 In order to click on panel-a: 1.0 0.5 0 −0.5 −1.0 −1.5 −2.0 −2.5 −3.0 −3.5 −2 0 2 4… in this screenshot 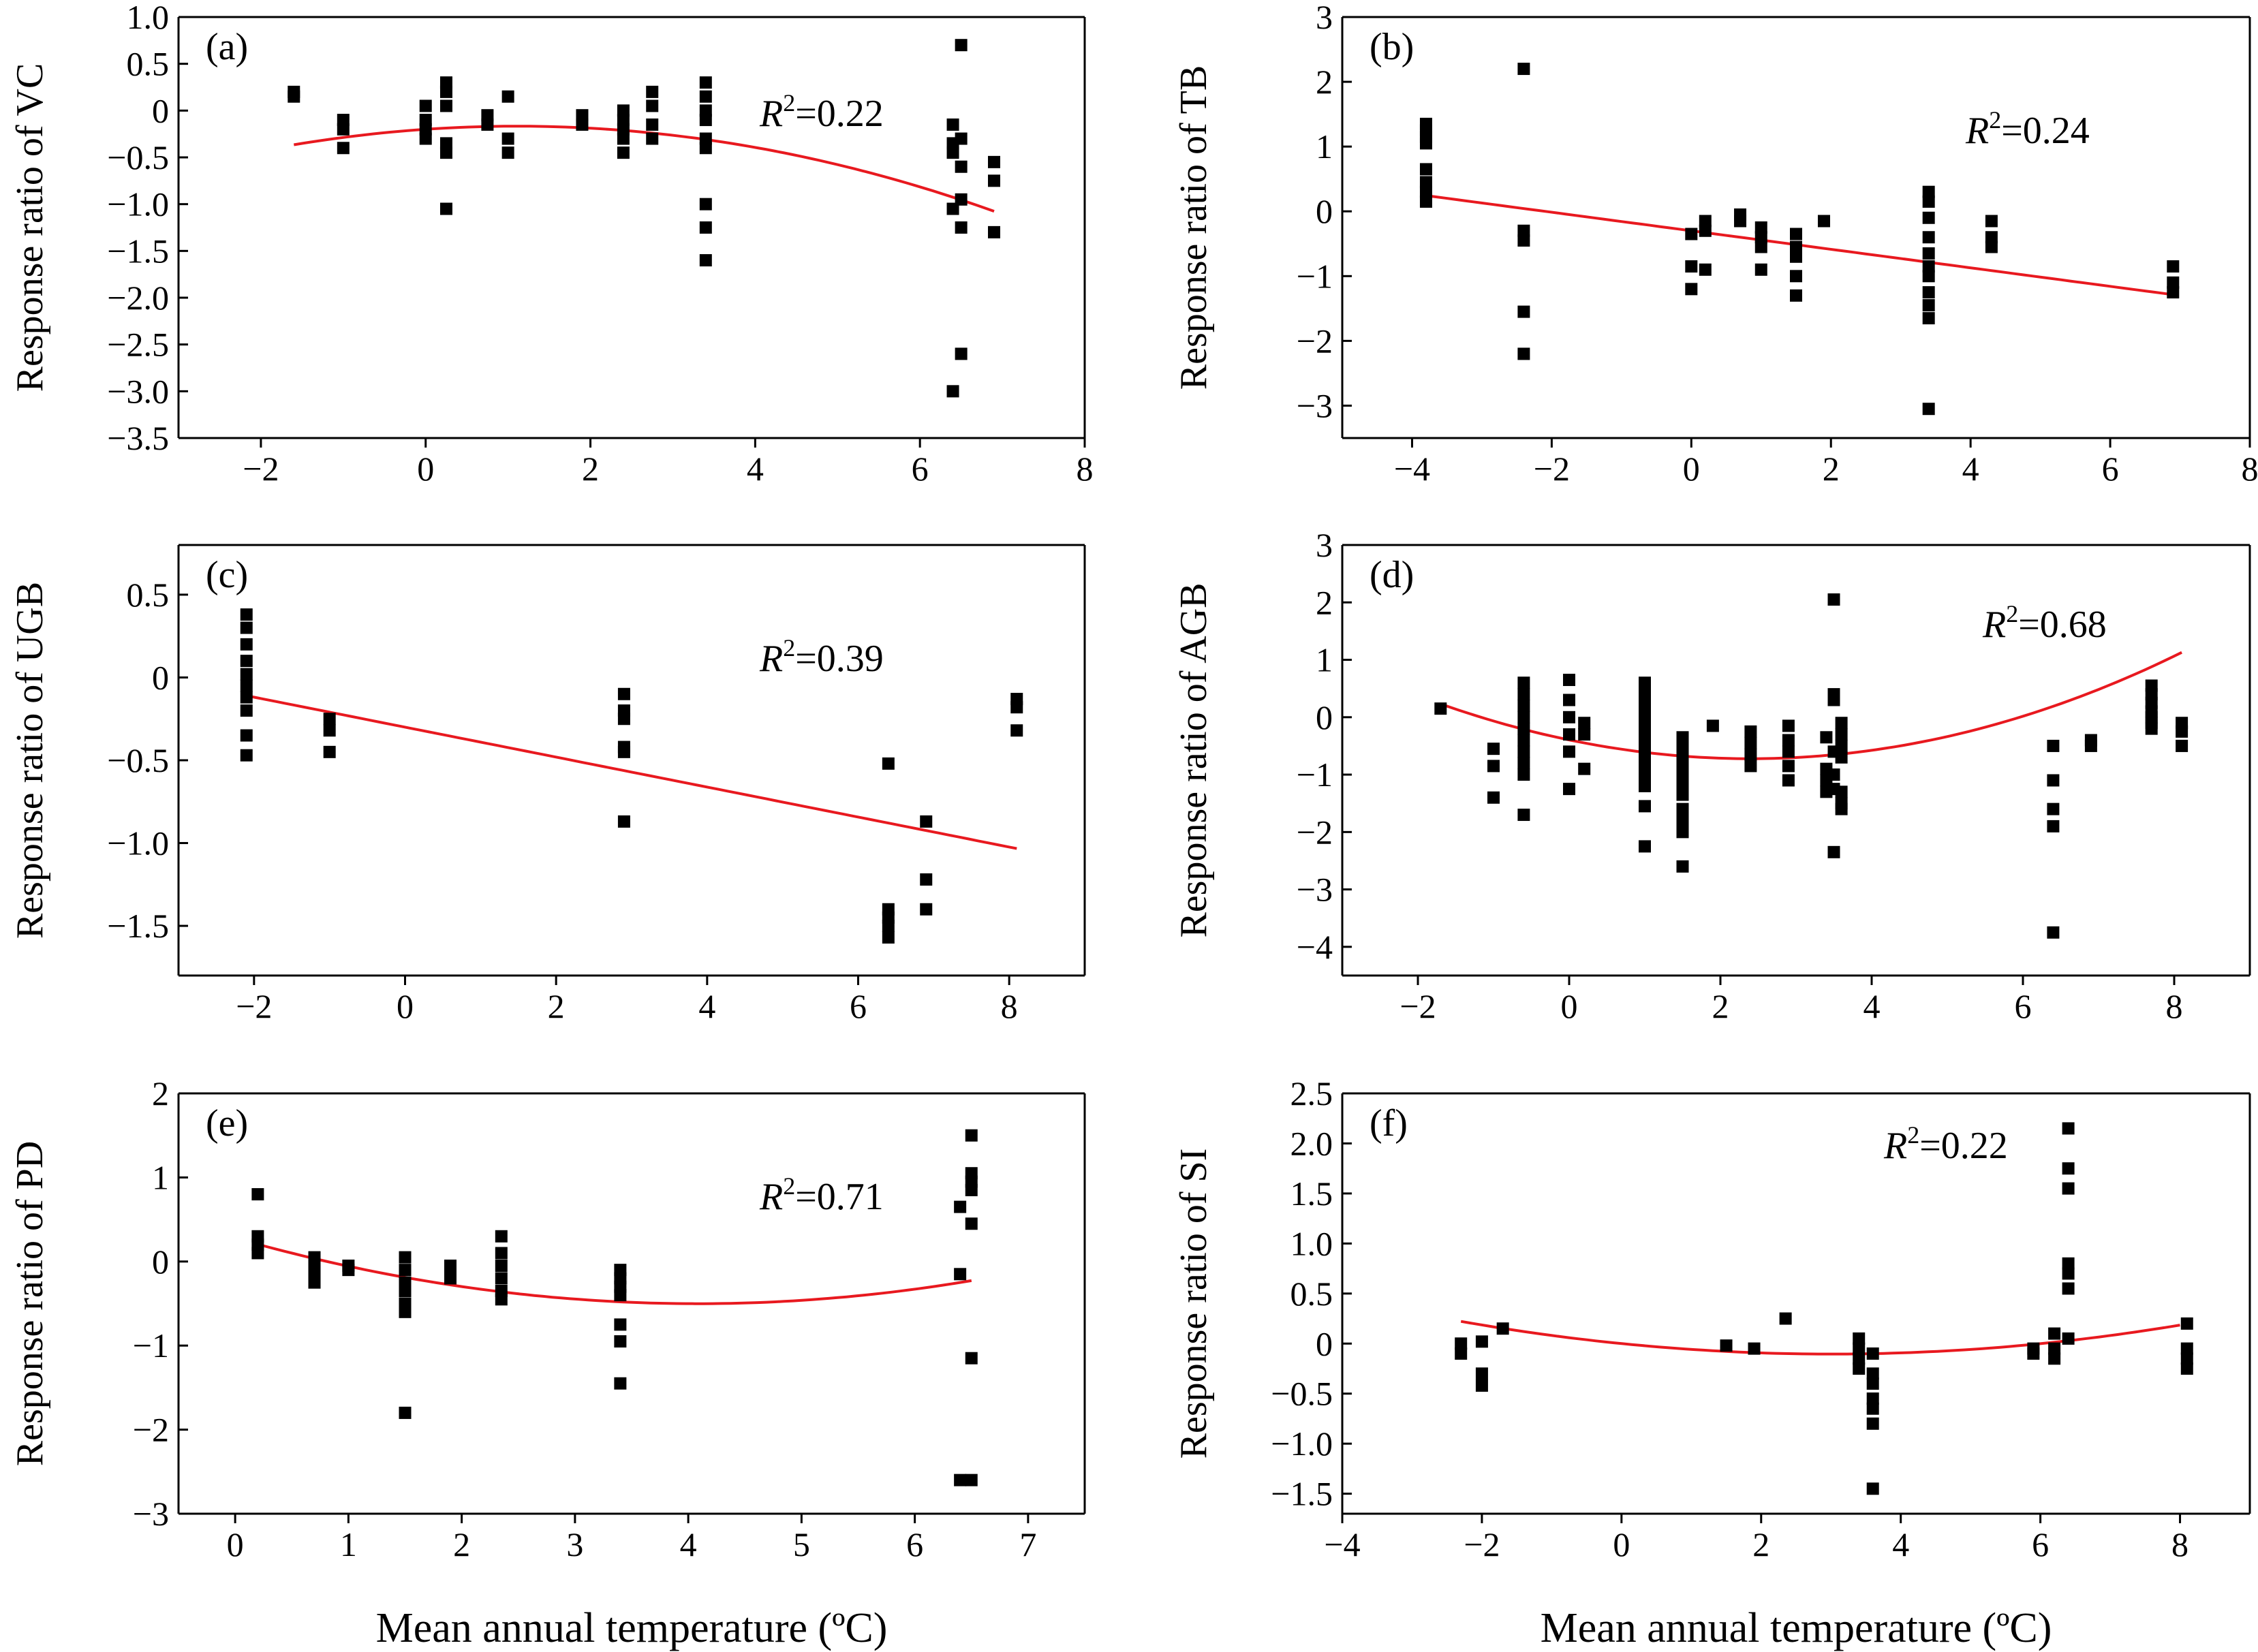, I will do `click(551, 244)`.